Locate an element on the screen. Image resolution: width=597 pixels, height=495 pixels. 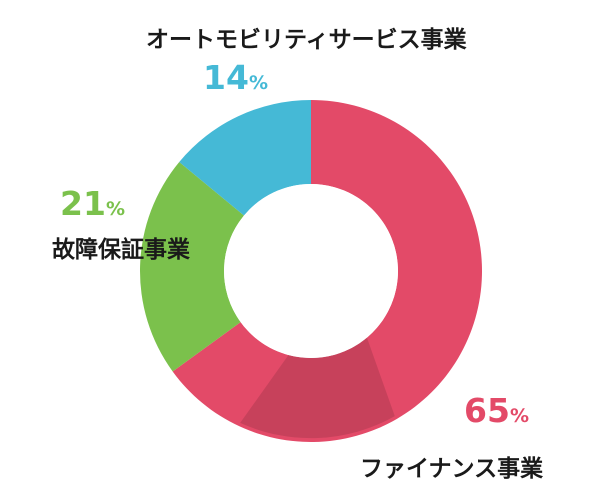
donut-hole is located at coordinates (311, 271).